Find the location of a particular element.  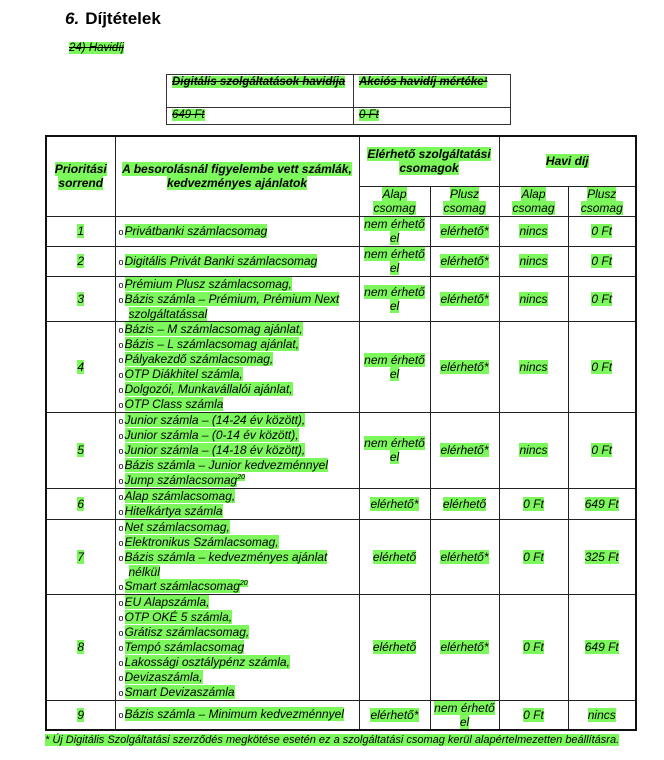

plusz-package-cell: nem érhető el is located at coordinates (464, 715).